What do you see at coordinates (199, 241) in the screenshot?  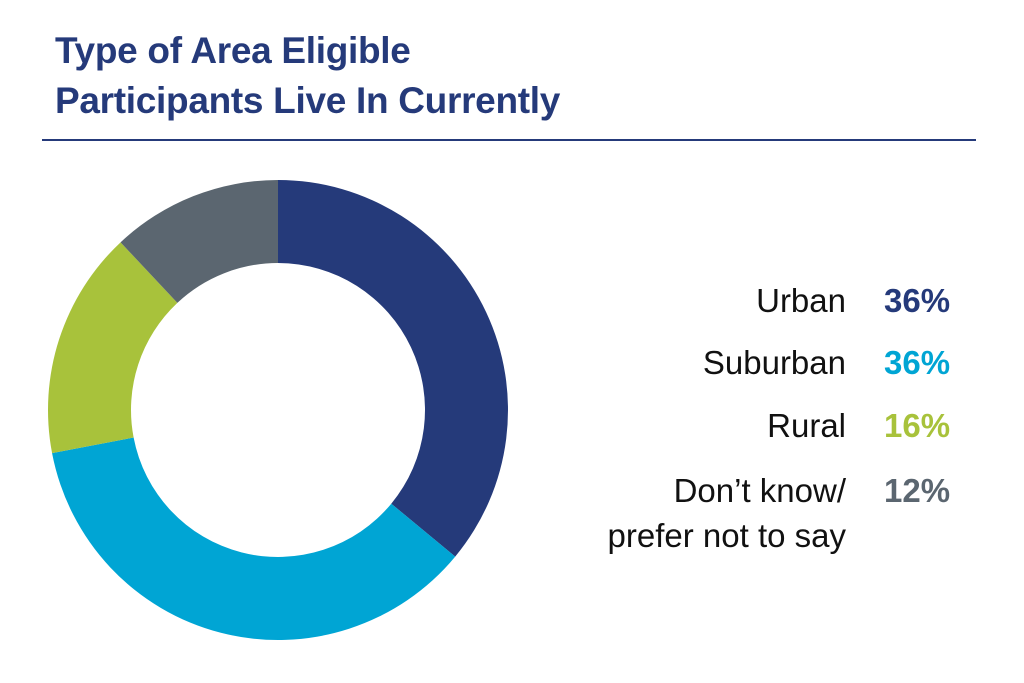 I see `donut-slice-don` at bounding box center [199, 241].